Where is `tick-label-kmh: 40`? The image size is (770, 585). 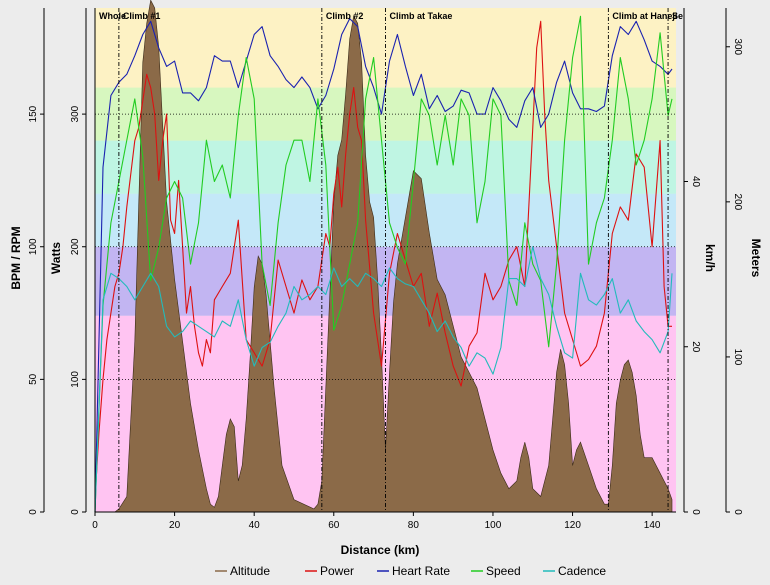
tick-label-kmh: 40 is located at coordinates (695, 182).